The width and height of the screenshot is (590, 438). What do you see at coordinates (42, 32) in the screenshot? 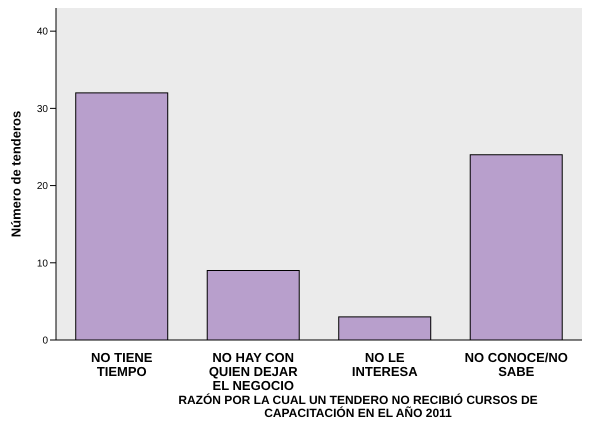
I see `y-tick-label: 40` at bounding box center [42, 32].